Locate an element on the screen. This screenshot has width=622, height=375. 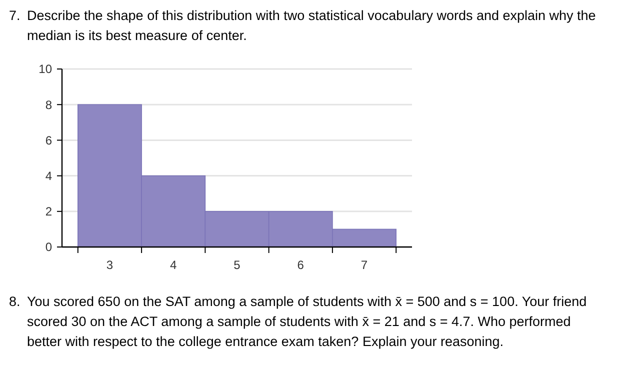
y-tick-label: 8 is located at coordinates (48, 105).